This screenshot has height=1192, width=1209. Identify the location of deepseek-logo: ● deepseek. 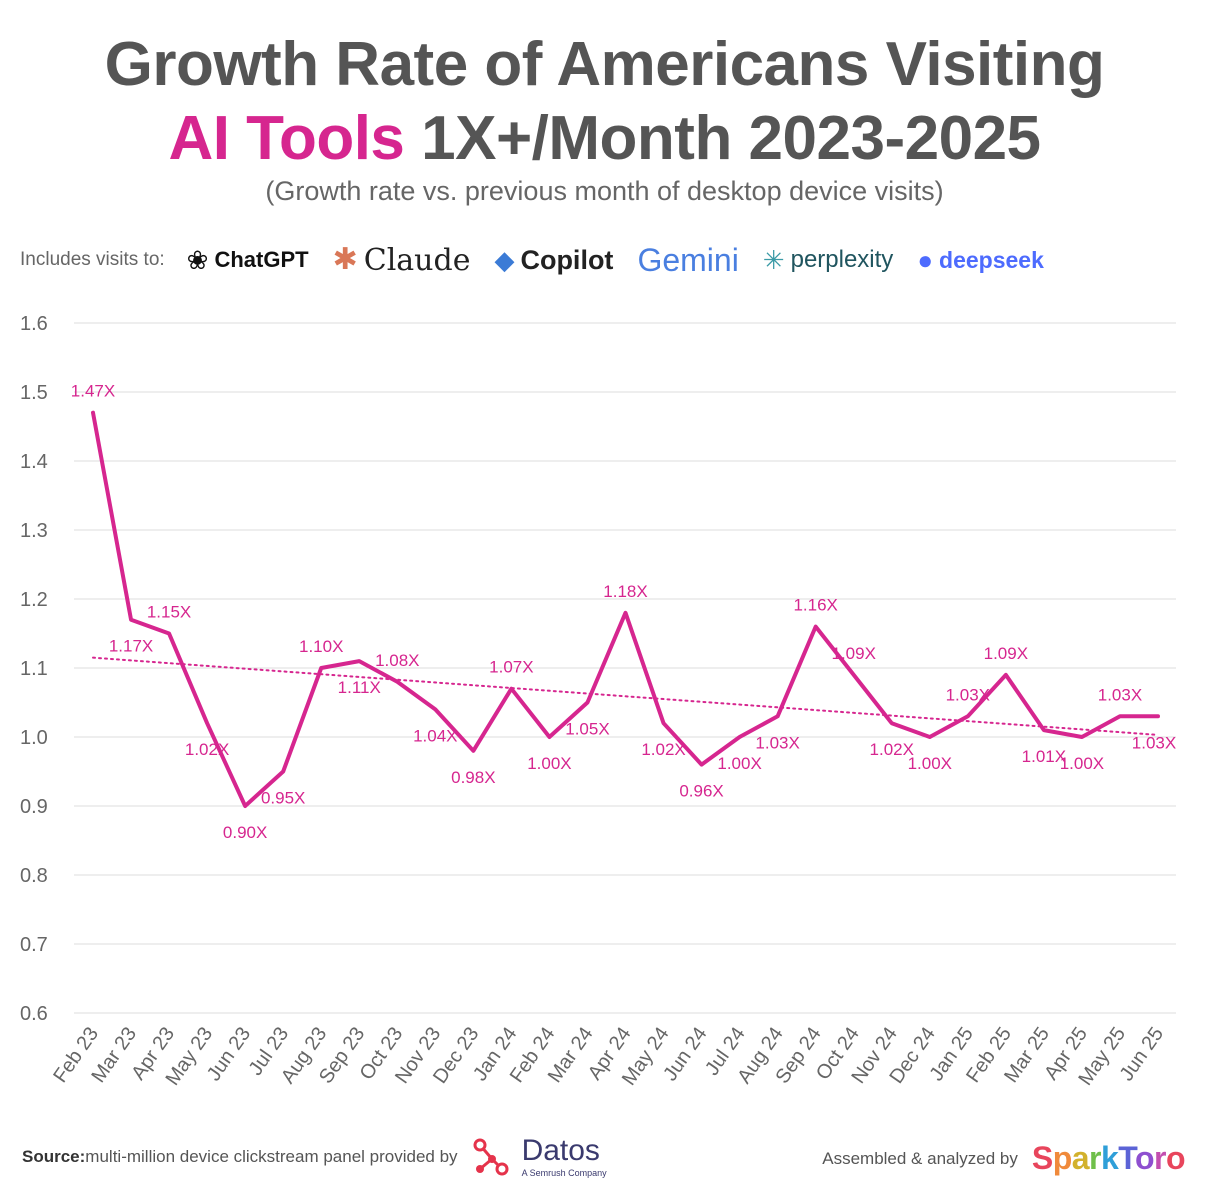
(980, 260).